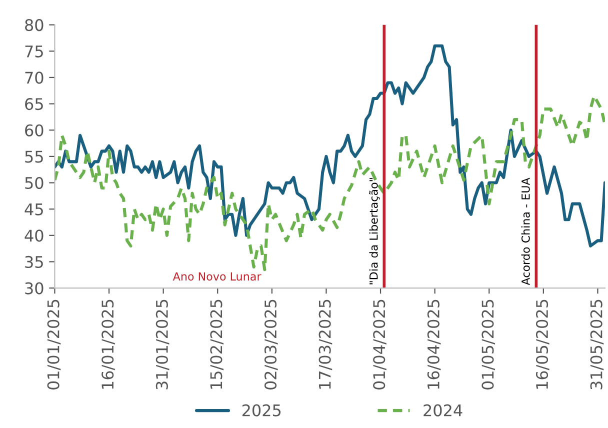  I want to click on x-tick-label: 02/03/2025, so click(271, 345).